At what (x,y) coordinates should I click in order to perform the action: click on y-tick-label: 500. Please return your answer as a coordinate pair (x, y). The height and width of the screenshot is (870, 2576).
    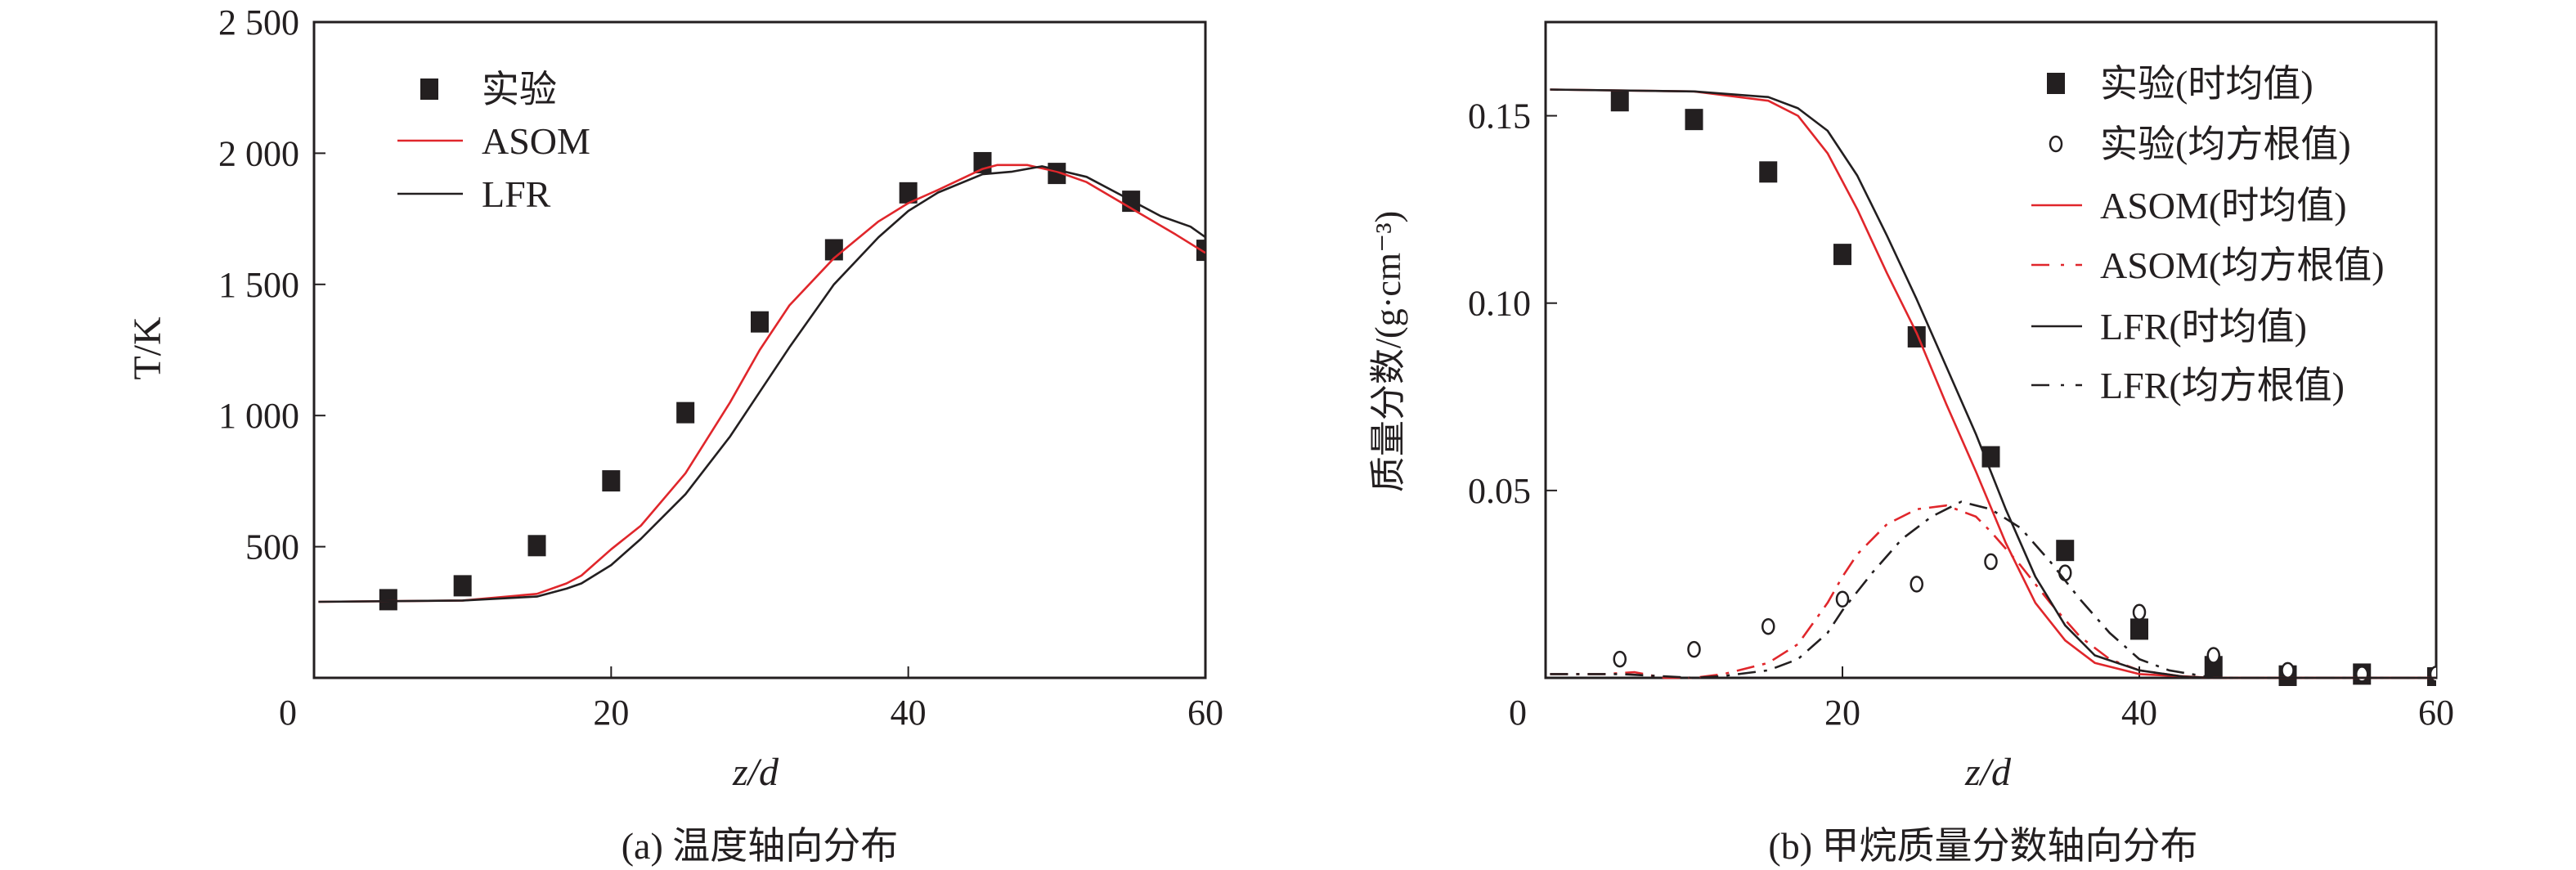
    Looking at the image, I should click on (272, 547).